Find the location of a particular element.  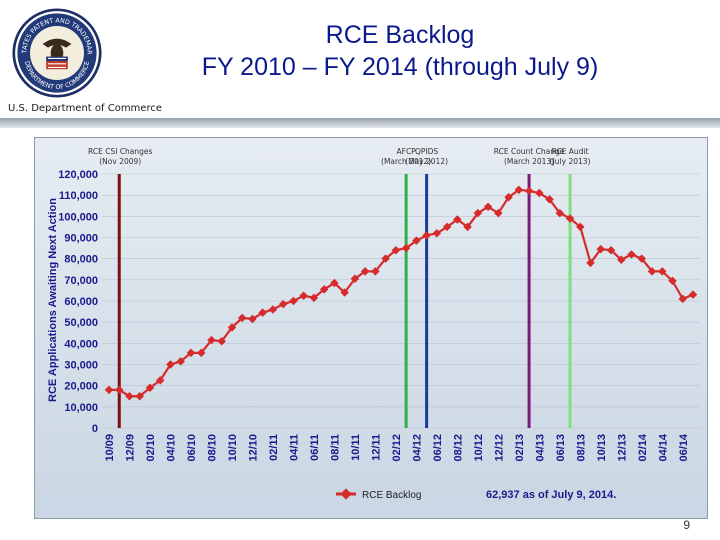

x-tick-label: 12/10 is located at coordinates (253, 448).